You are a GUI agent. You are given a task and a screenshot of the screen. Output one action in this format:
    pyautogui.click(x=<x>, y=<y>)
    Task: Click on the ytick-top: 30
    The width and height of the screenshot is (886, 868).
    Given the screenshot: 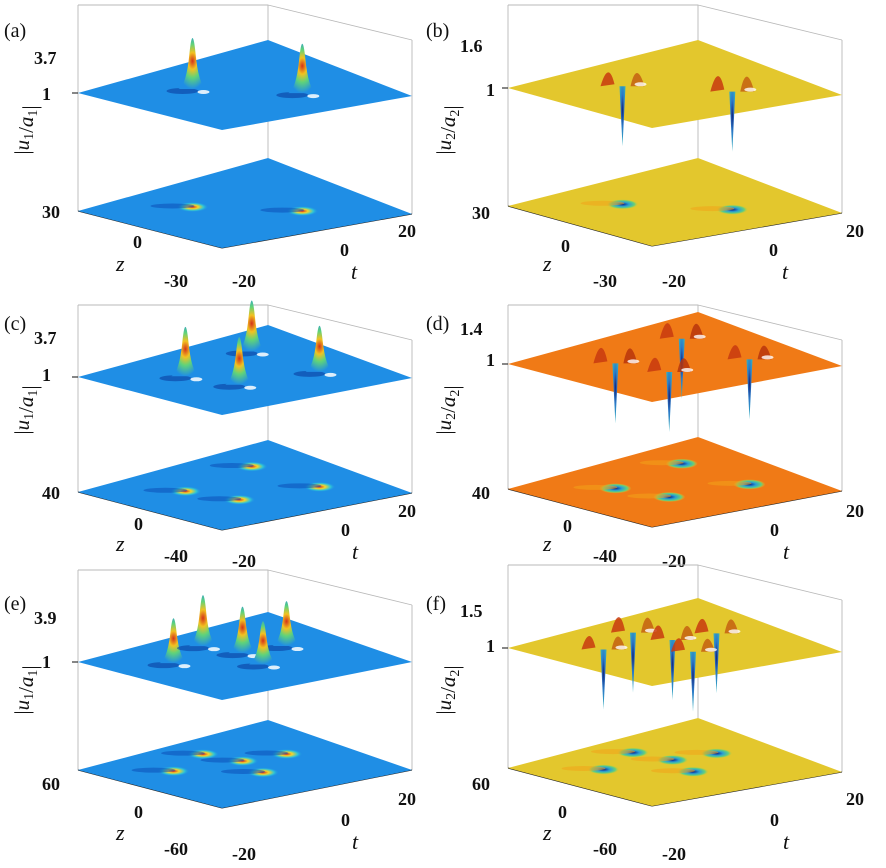 What is the action you would take?
    pyautogui.click(x=51, y=212)
    